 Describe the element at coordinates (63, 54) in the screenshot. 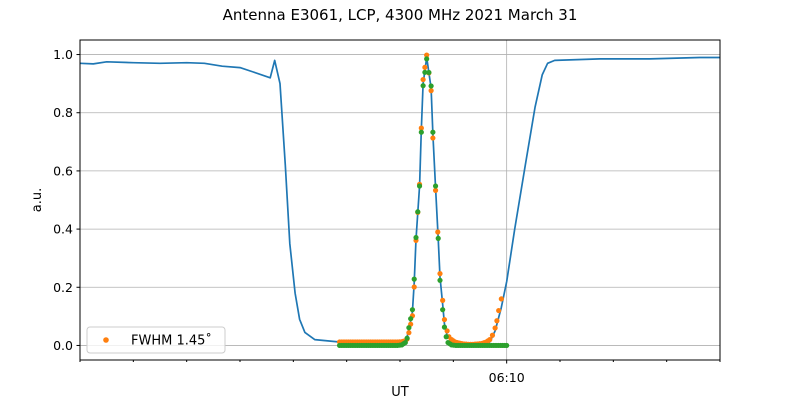

I see `y-tick-label: 1.0` at that location.